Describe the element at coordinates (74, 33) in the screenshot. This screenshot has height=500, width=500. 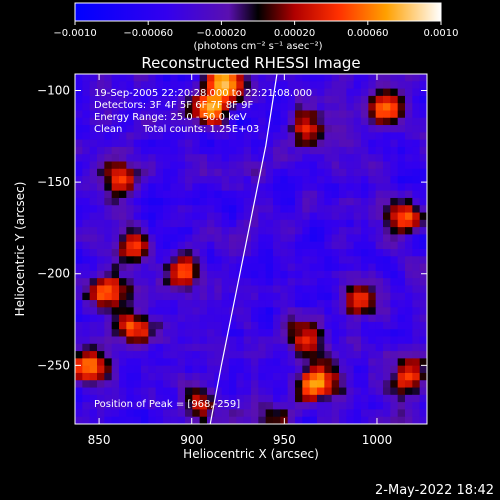
I see `colorbar-tick-label: −0.0010` at that location.